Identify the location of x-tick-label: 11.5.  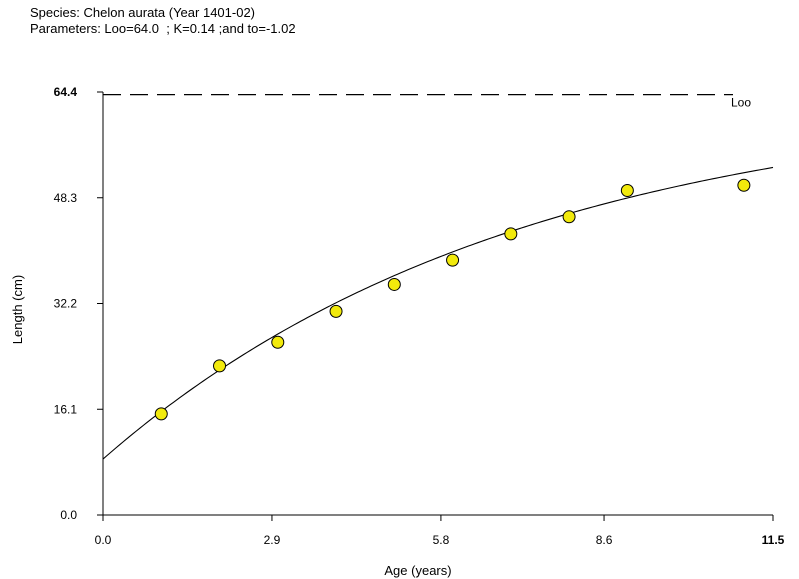
(773, 540).